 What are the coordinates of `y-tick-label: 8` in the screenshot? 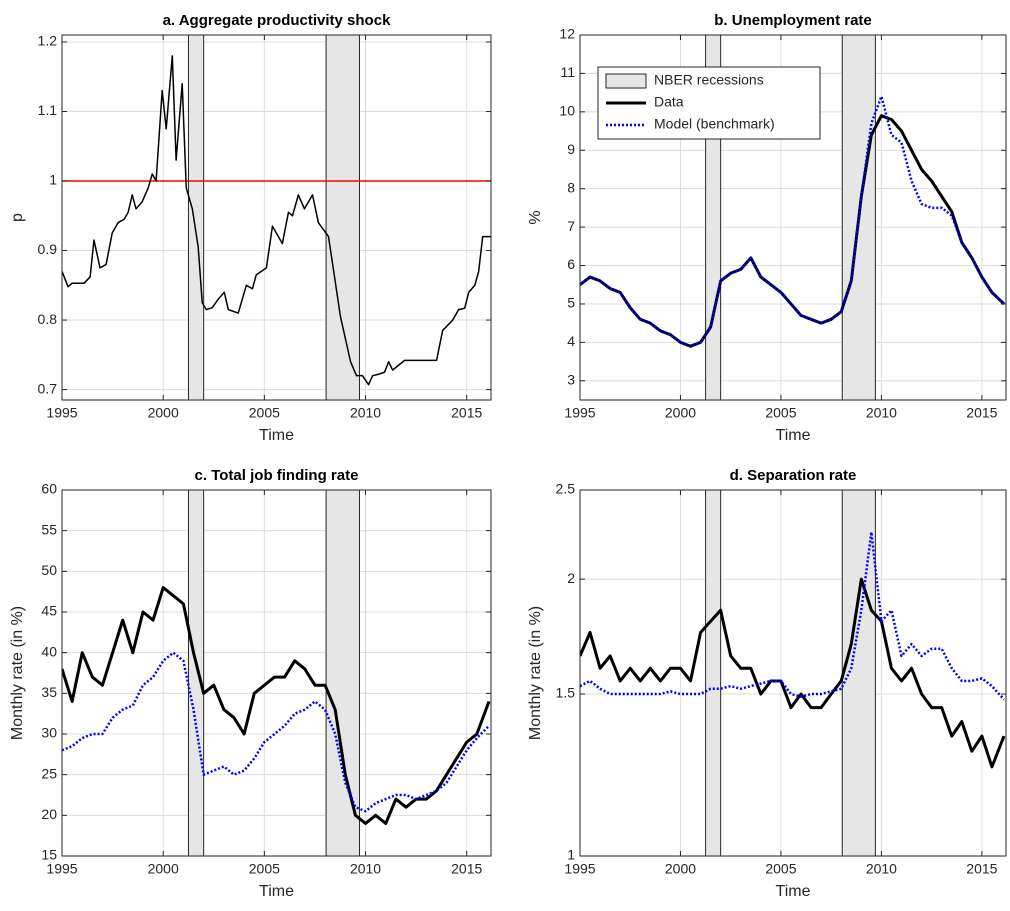 It's located at (571, 187).